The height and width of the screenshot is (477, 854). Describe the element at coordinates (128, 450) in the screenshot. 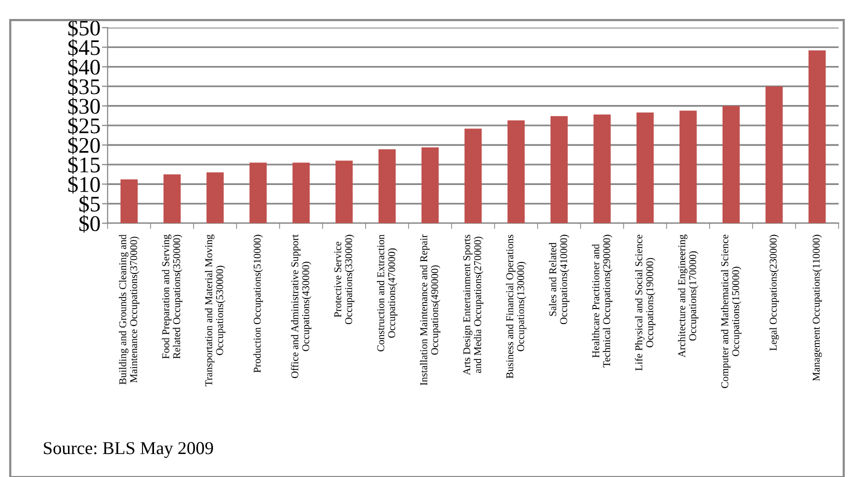

I see `source-note: Source: BLS May 2009` at that location.